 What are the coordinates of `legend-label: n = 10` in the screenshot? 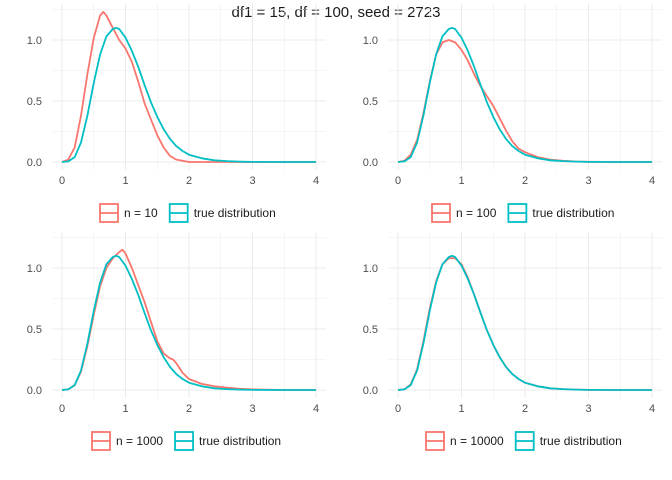 It's located at (141, 213).